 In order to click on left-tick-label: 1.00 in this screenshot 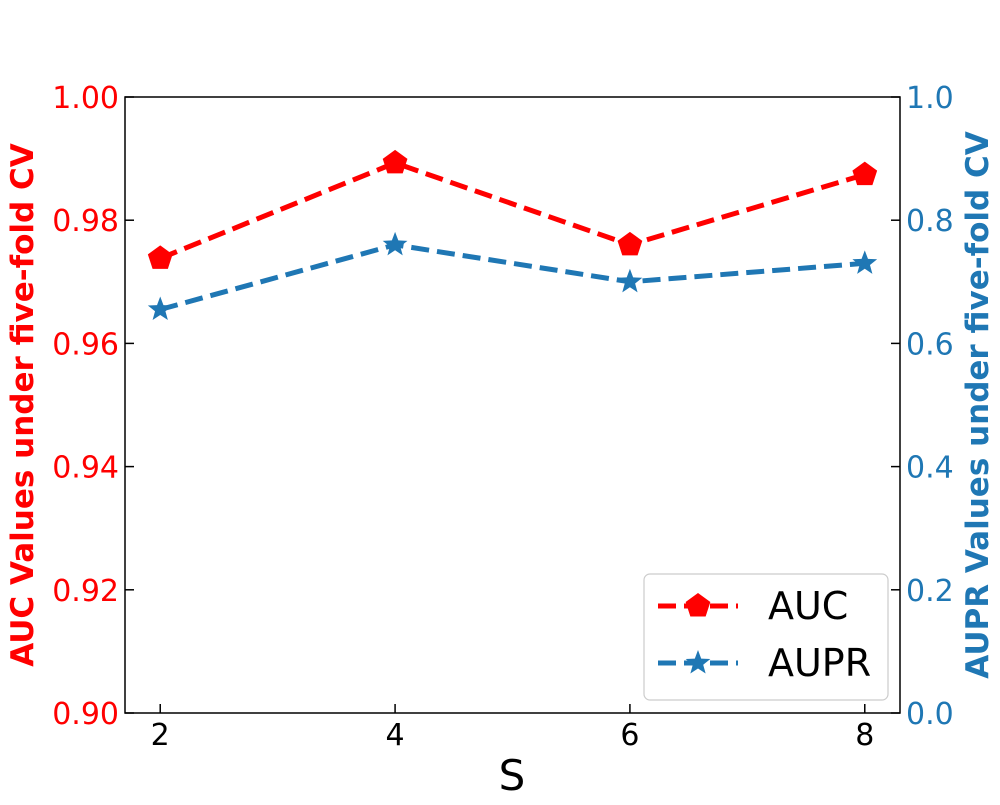, I will do `click(85, 98)`.